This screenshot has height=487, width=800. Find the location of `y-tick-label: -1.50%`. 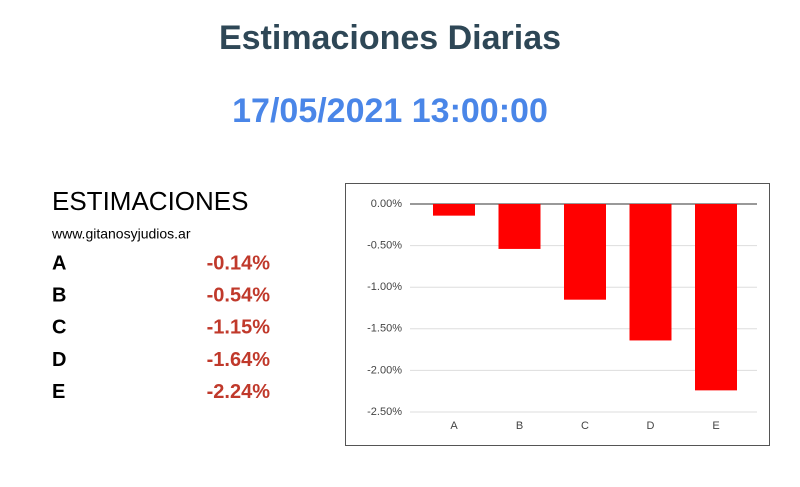

y-tick-label: -1.50% is located at coordinates (384, 329).